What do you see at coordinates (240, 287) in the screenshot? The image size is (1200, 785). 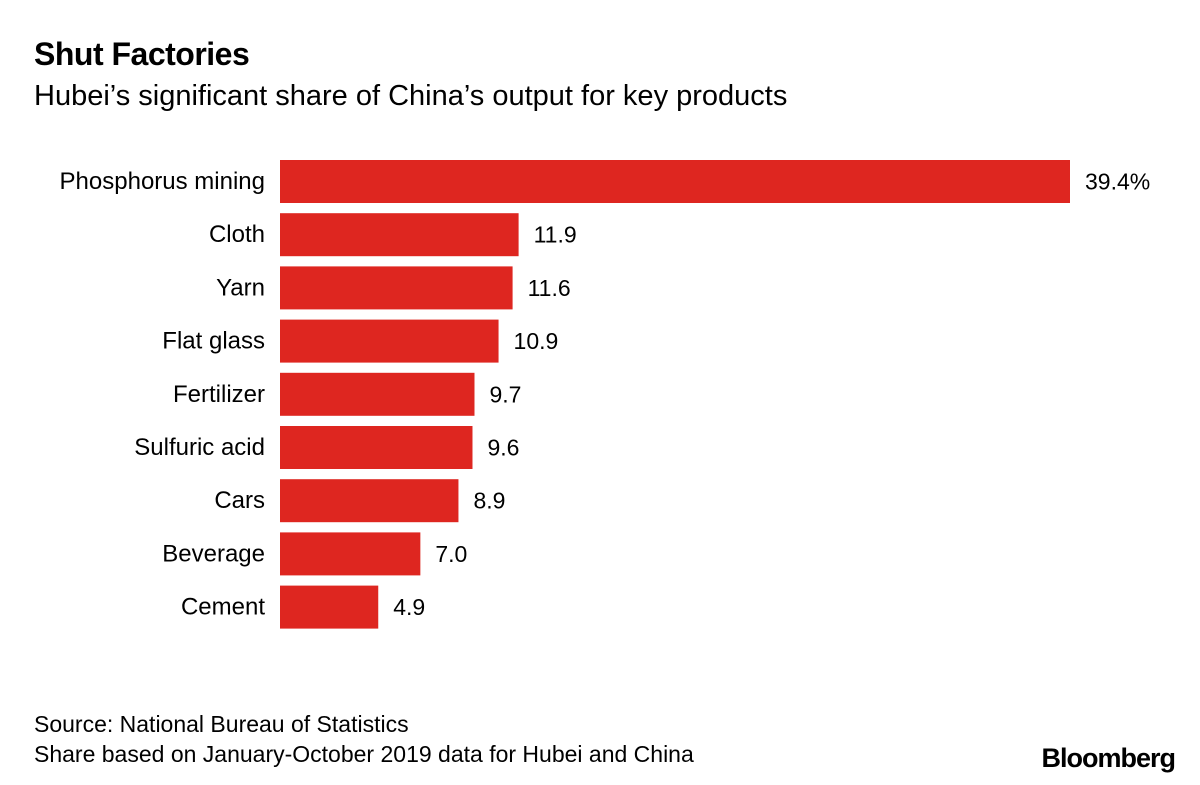 I see `category-label: Yarn` at bounding box center [240, 287].